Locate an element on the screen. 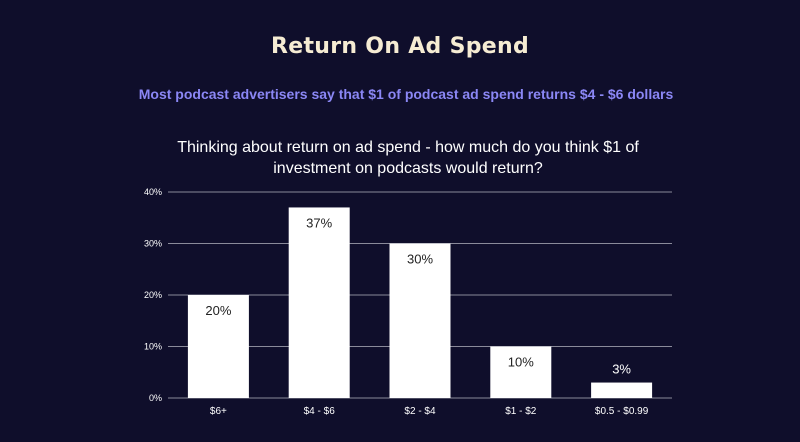  page-title: Return On Ad Spend is located at coordinates (400, 46).